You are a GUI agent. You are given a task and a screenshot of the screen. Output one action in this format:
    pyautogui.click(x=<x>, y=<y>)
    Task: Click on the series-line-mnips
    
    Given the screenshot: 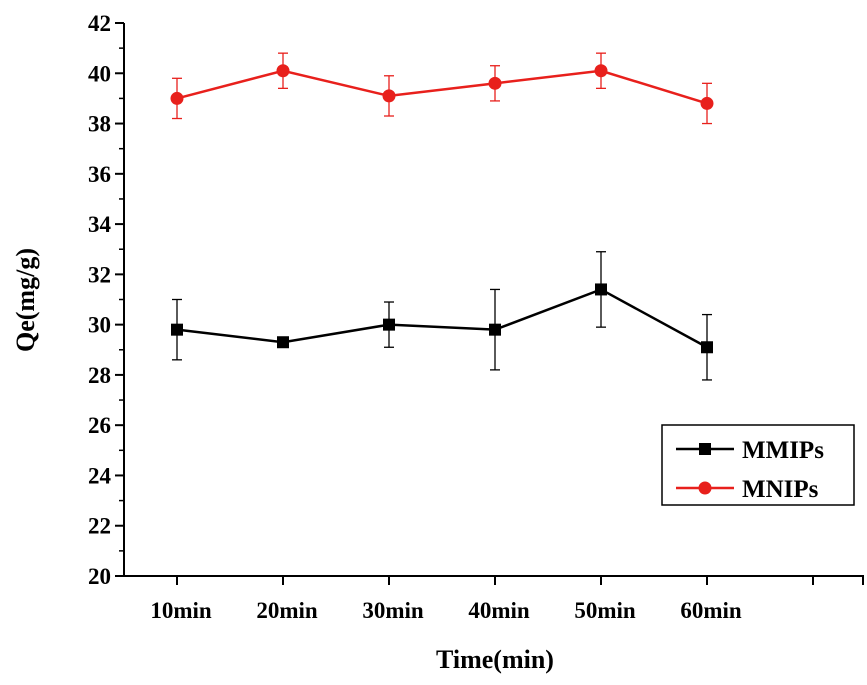 What is the action you would take?
    pyautogui.click(x=442, y=87)
    